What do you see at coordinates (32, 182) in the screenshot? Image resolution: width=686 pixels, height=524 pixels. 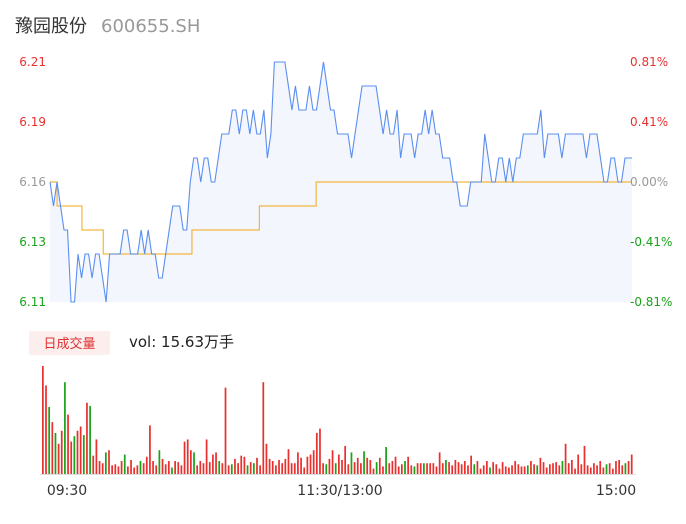 I see `y-axis-left: 6.21 6.19 6.16 6.13 6.11` at bounding box center [32, 182].